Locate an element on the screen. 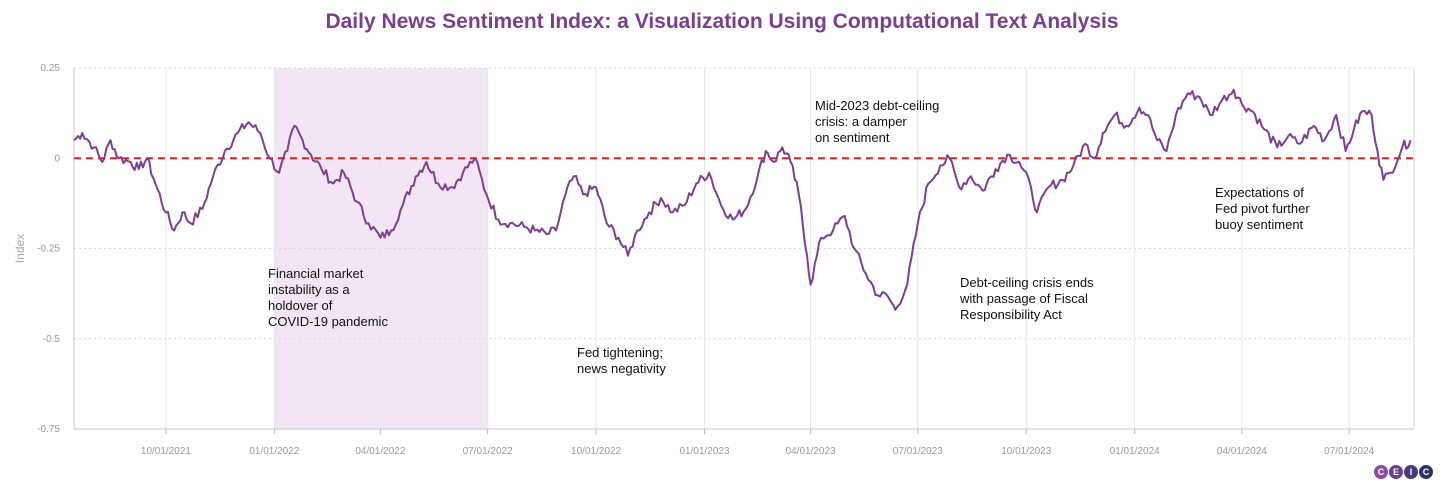 This screenshot has width=1444, height=494. logo-letter: E is located at coordinates (1396, 472).